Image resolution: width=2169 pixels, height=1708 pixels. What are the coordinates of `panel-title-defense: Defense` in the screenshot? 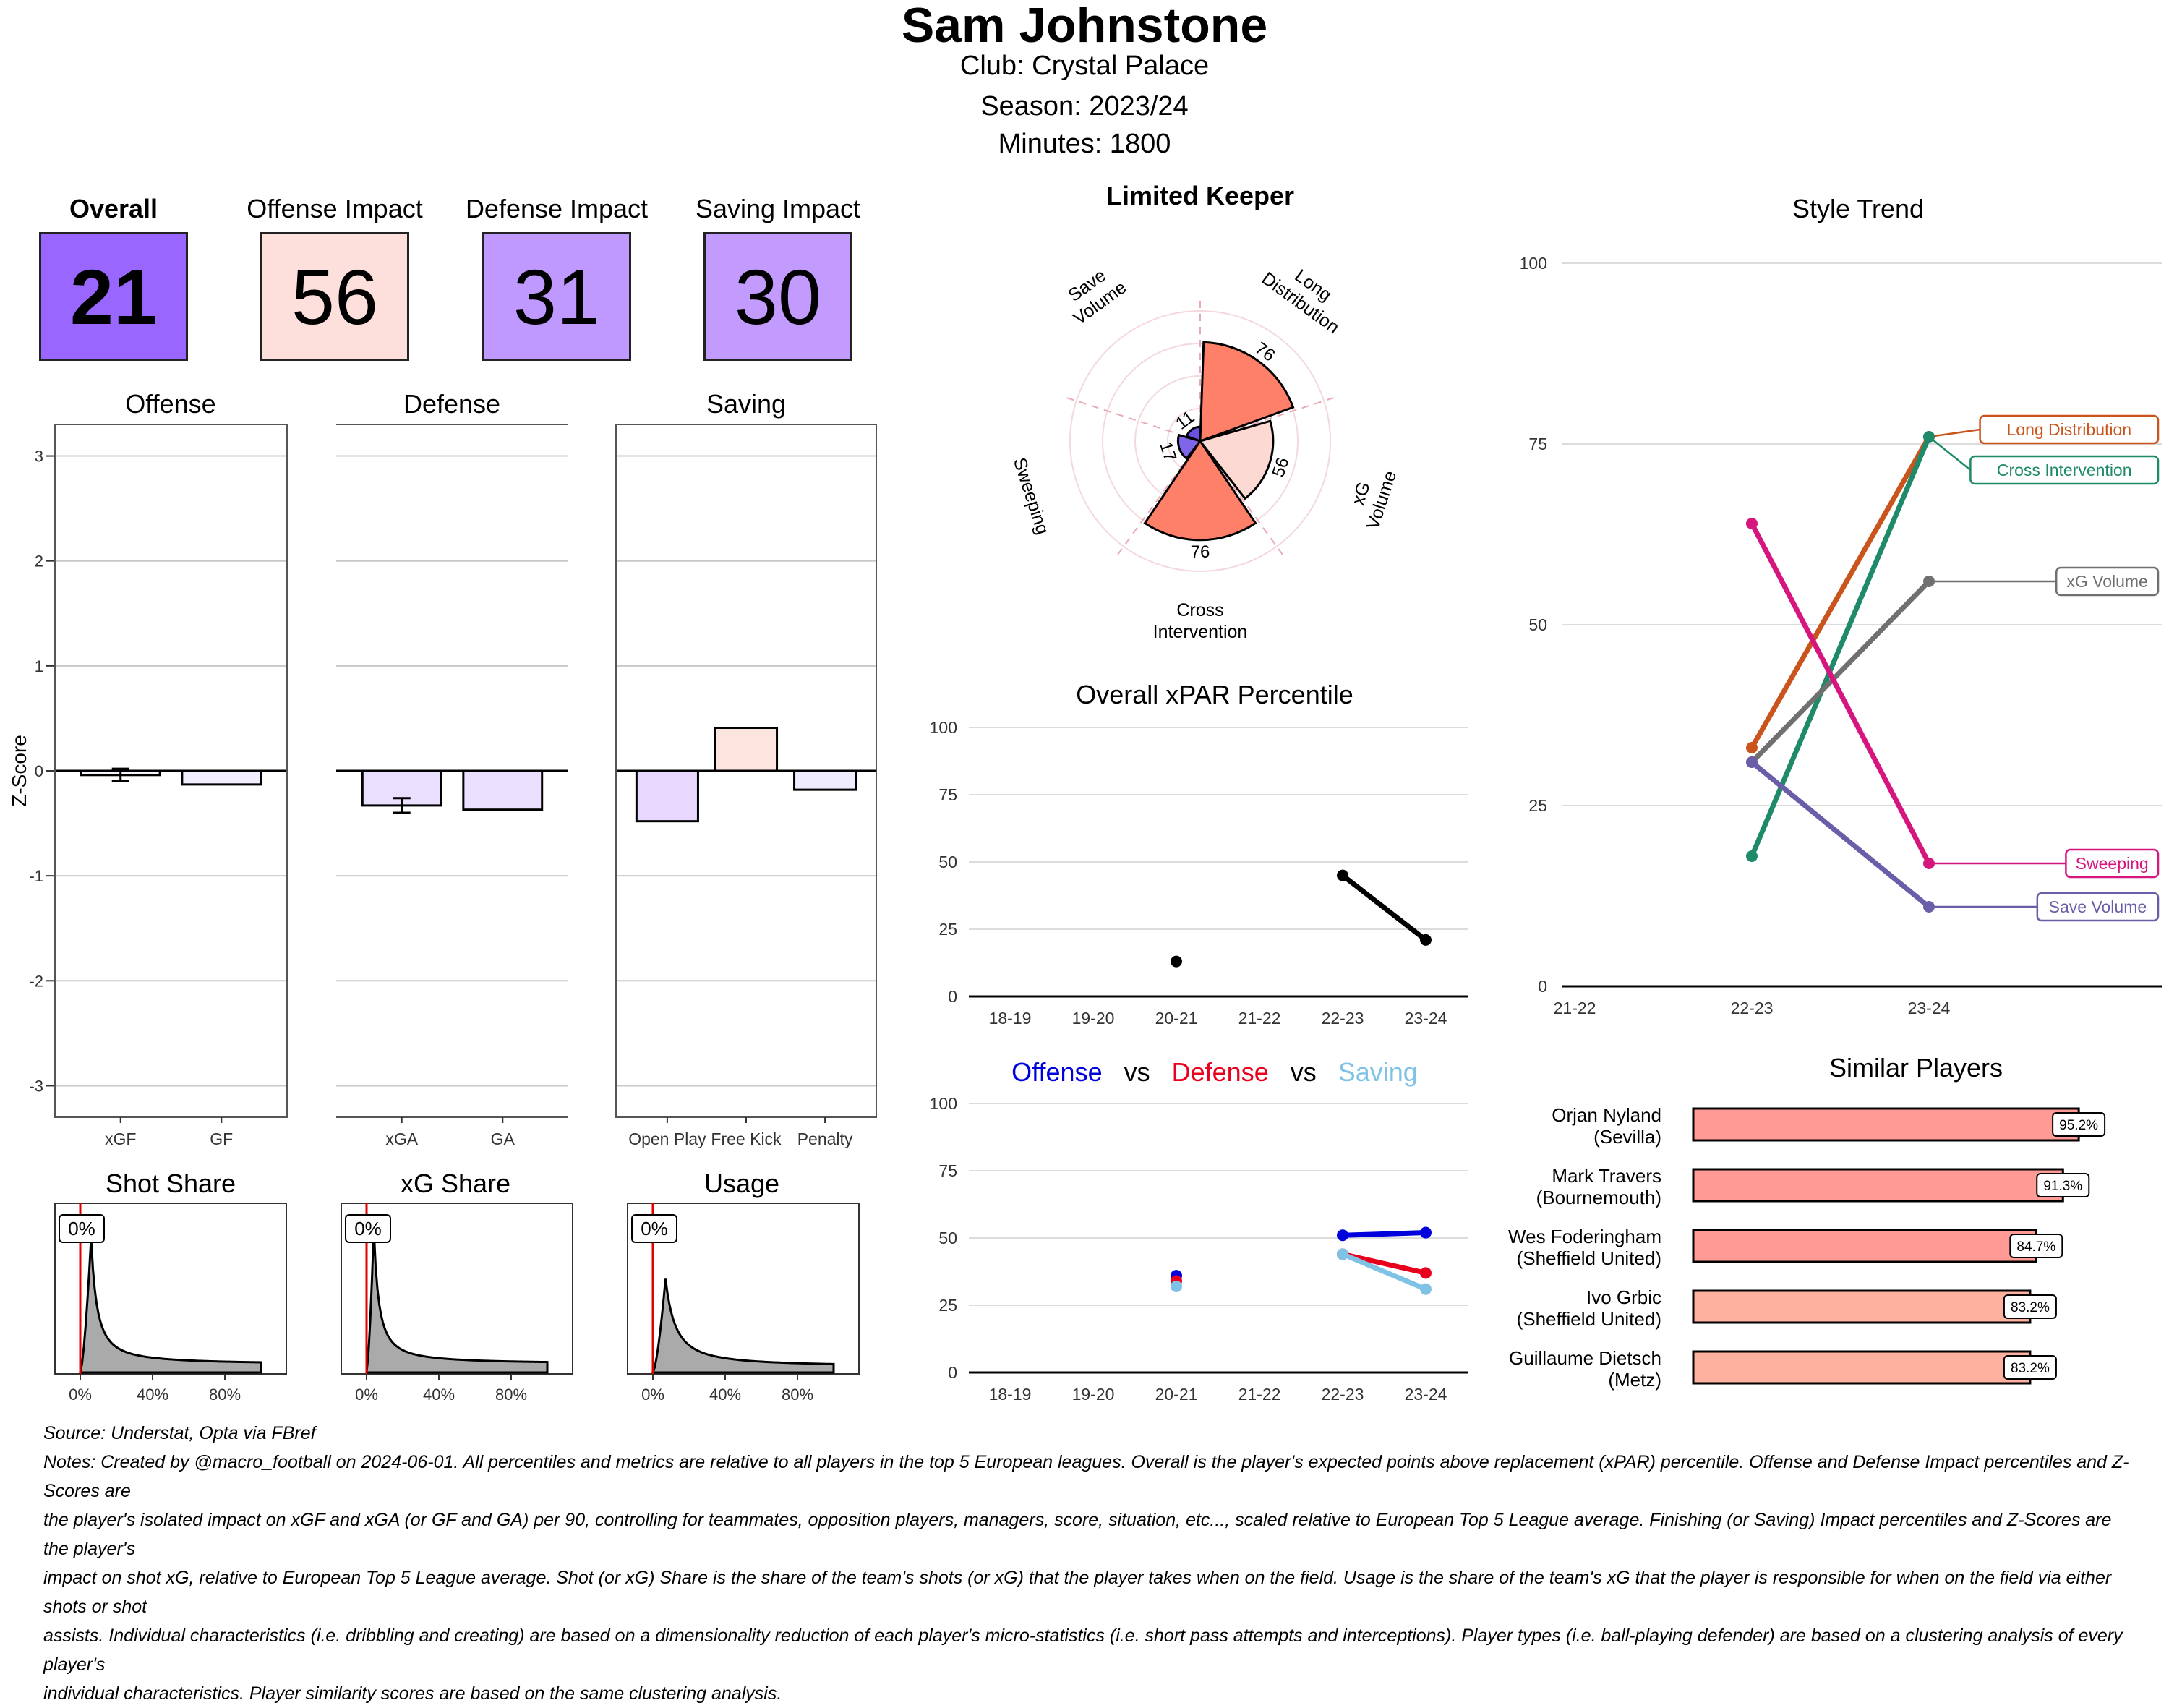 It's located at (452, 404).